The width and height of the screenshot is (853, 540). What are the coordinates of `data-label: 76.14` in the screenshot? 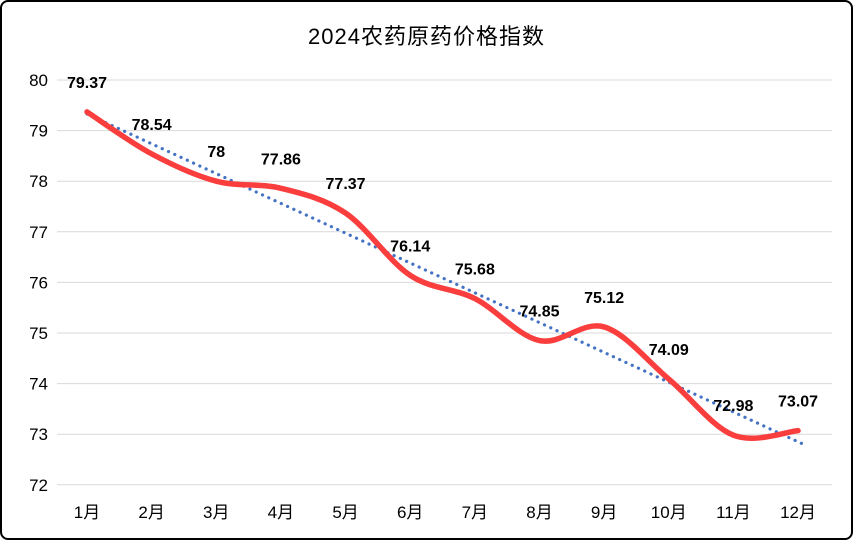 It's located at (410, 246).